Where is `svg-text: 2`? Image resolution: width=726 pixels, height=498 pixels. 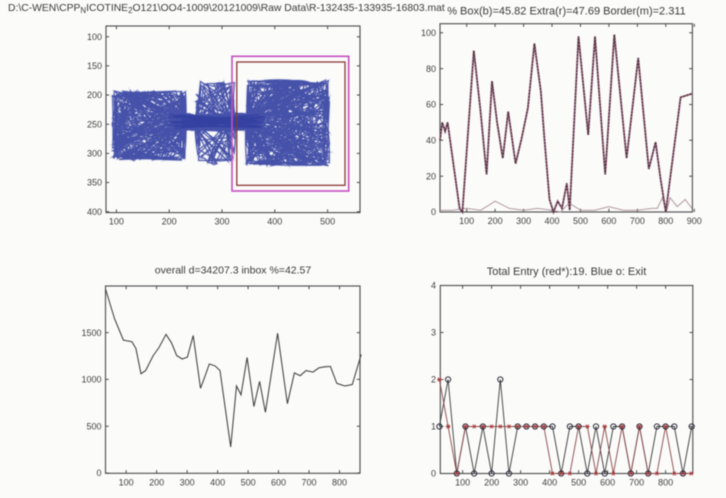 svg-text: 2 is located at coordinates (433, 380).